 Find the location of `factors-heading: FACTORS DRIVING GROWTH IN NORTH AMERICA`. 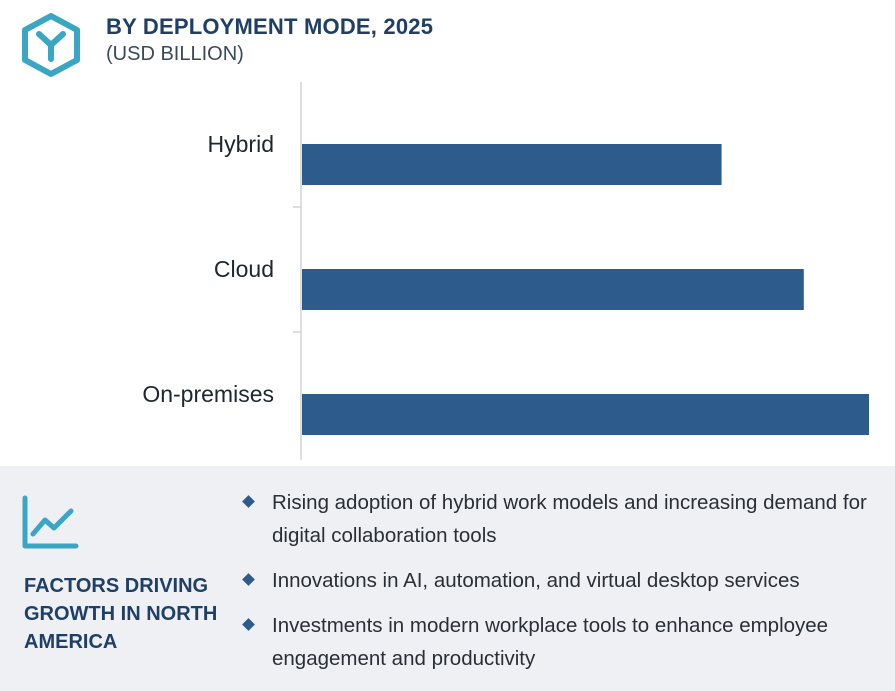

factors-heading: FACTORS DRIVING GROWTH IN NORTH AMERICA is located at coordinates (121, 614).